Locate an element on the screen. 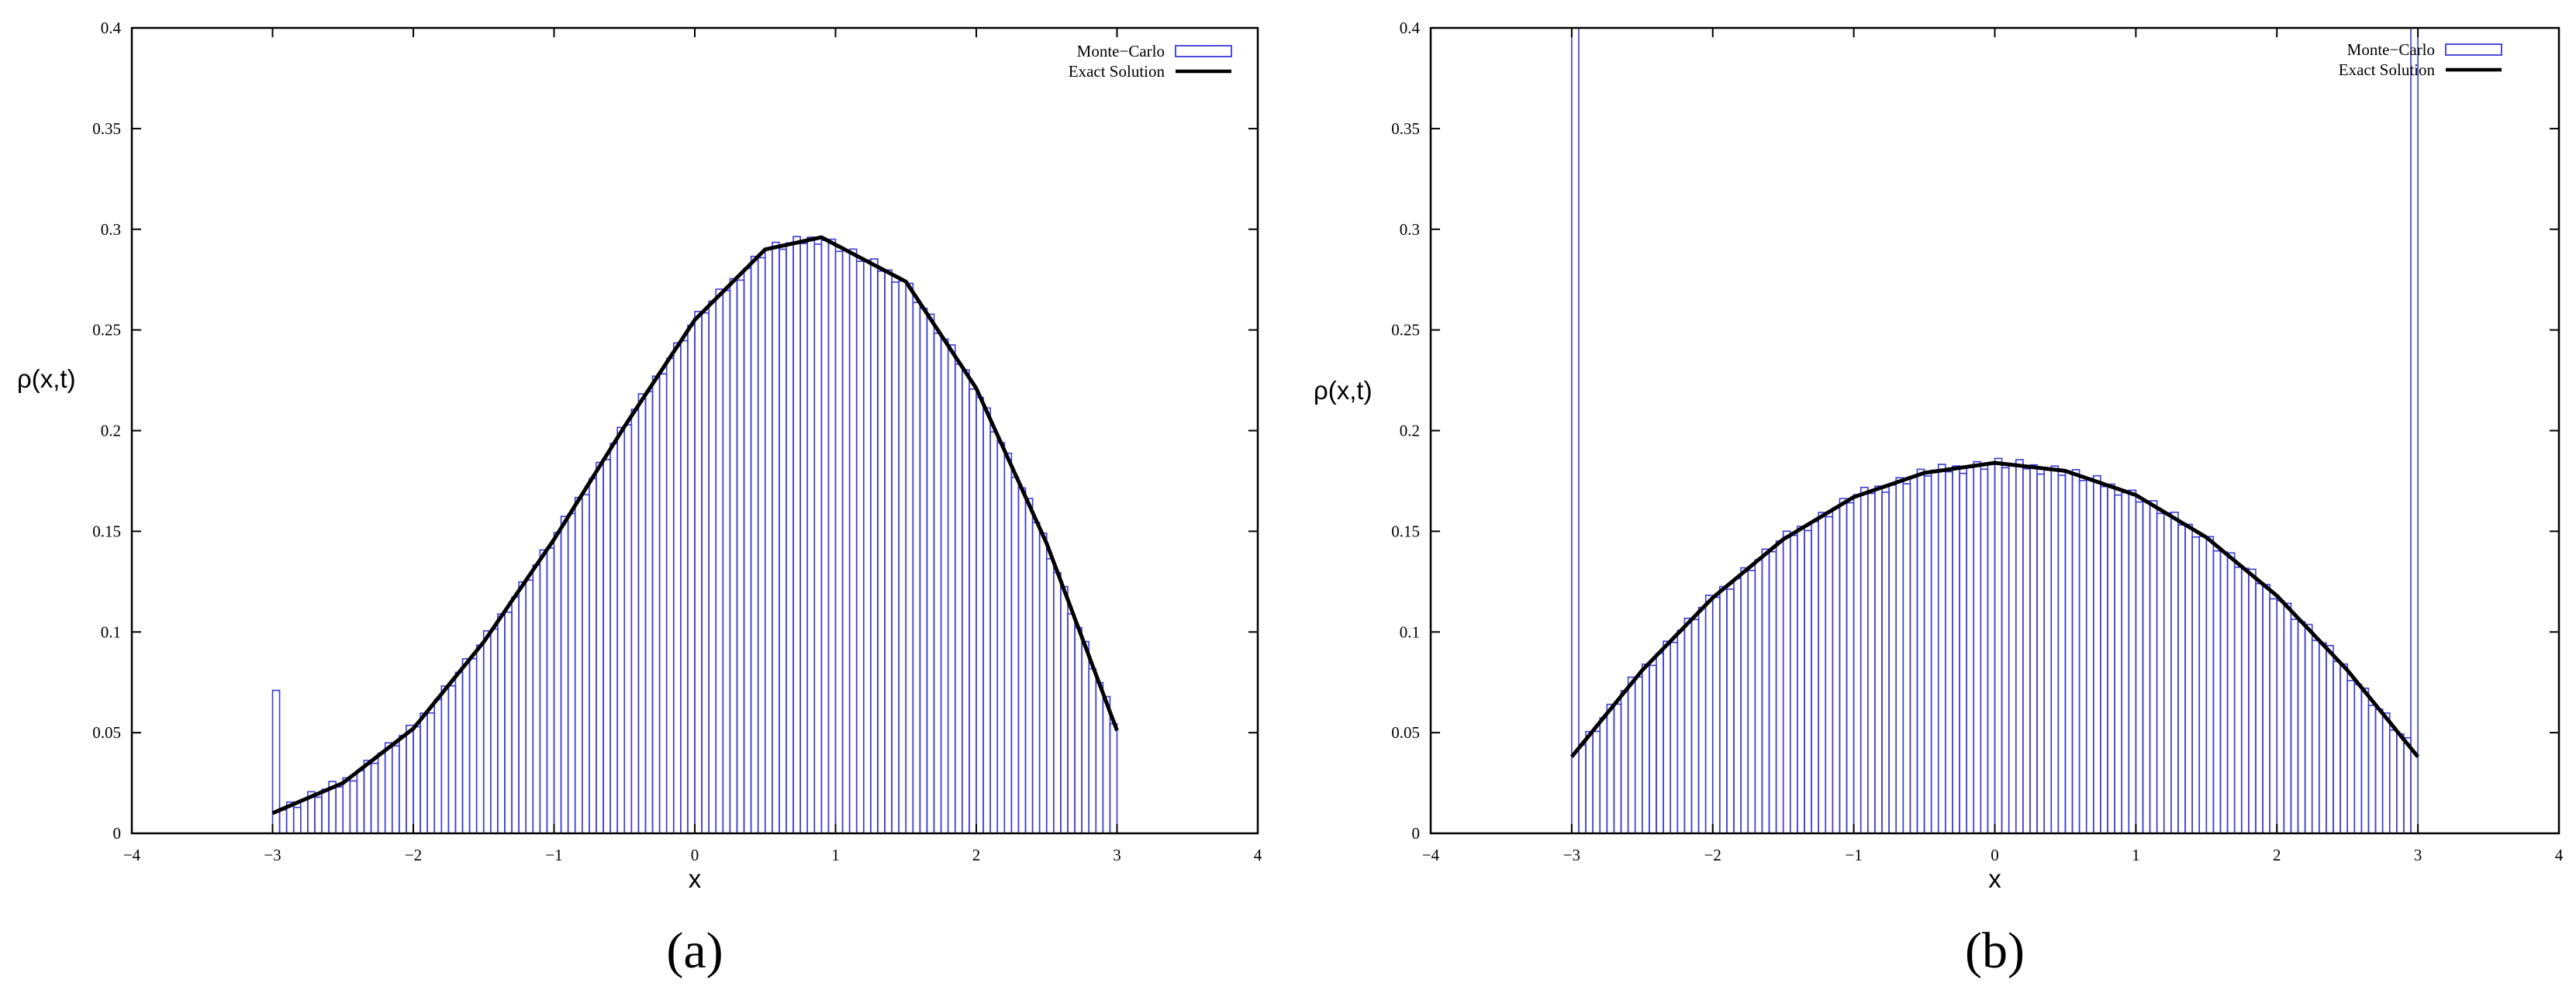 This screenshot has width=2576, height=1000. x-tick-label: 4 is located at coordinates (2559, 855).